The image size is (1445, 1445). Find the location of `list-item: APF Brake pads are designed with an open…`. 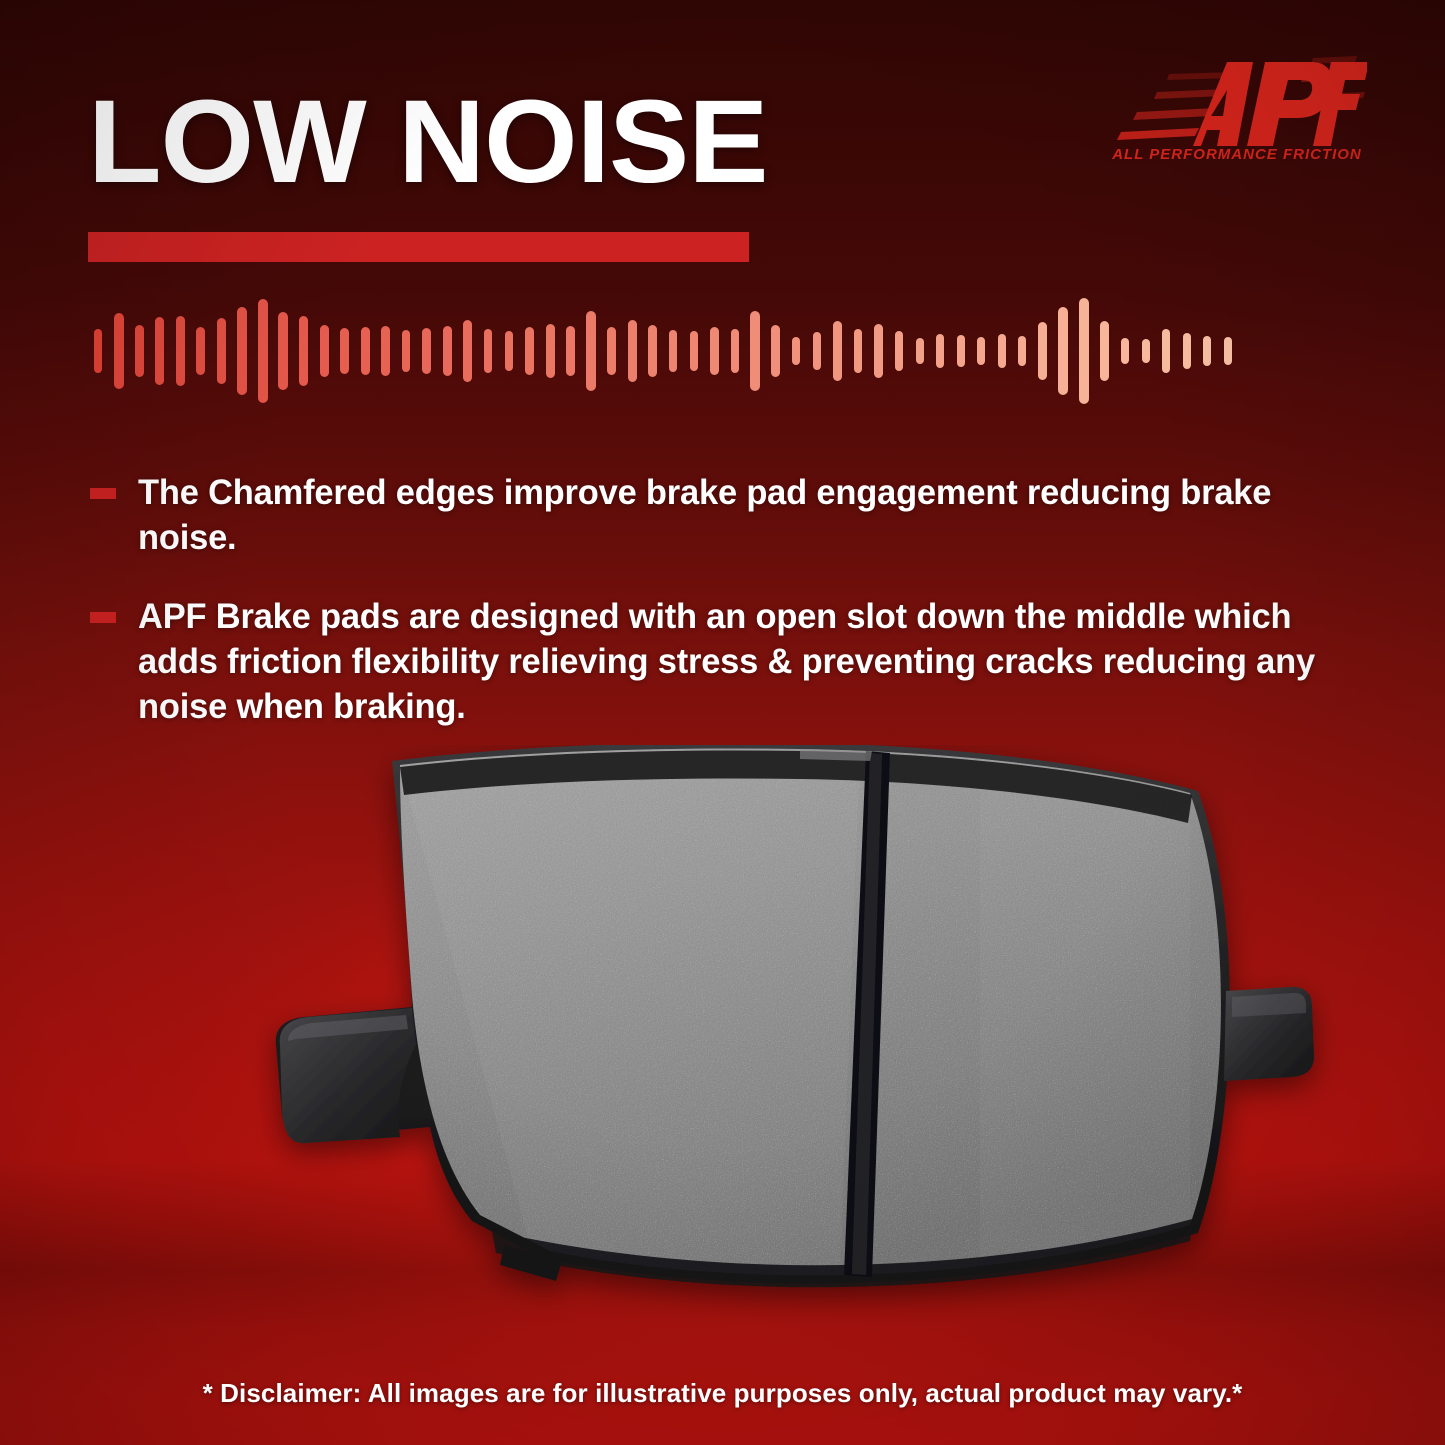

list-item: APF Brake pads are designed with an open… is located at coordinates (738, 661).